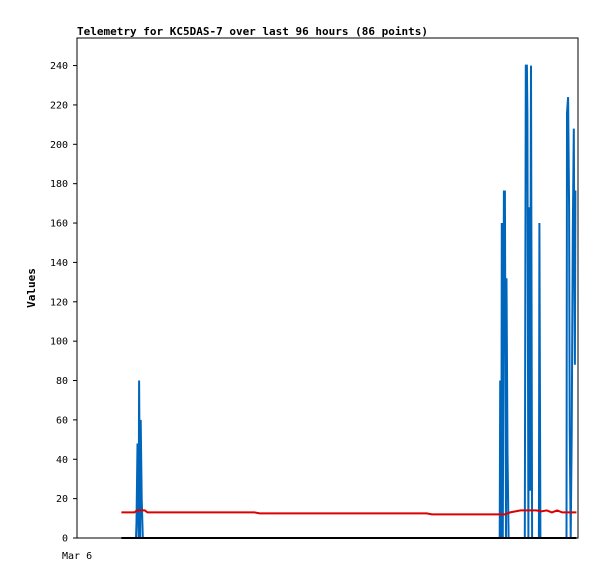 This screenshot has width=597, height=579. Describe the element at coordinates (65, 539) in the screenshot. I see `y-tick-label: 0` at that location.